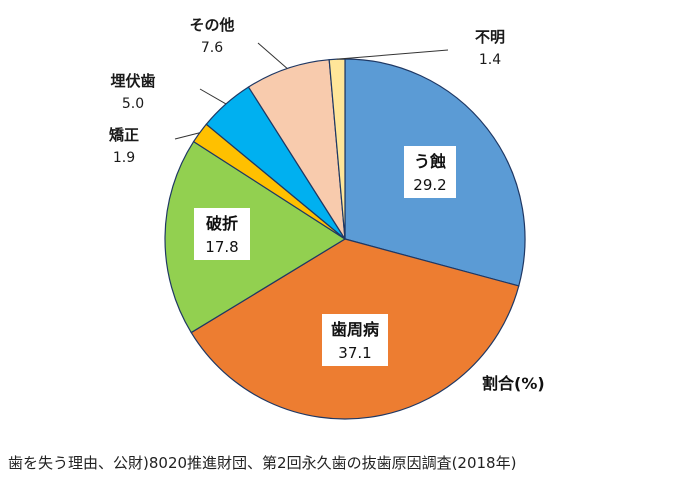 The width and height of the screenshot is (700, 482). Describe the element at coordinates (513, 383) in the screenshot. I see `unit-label: 割合(%)` at that location.